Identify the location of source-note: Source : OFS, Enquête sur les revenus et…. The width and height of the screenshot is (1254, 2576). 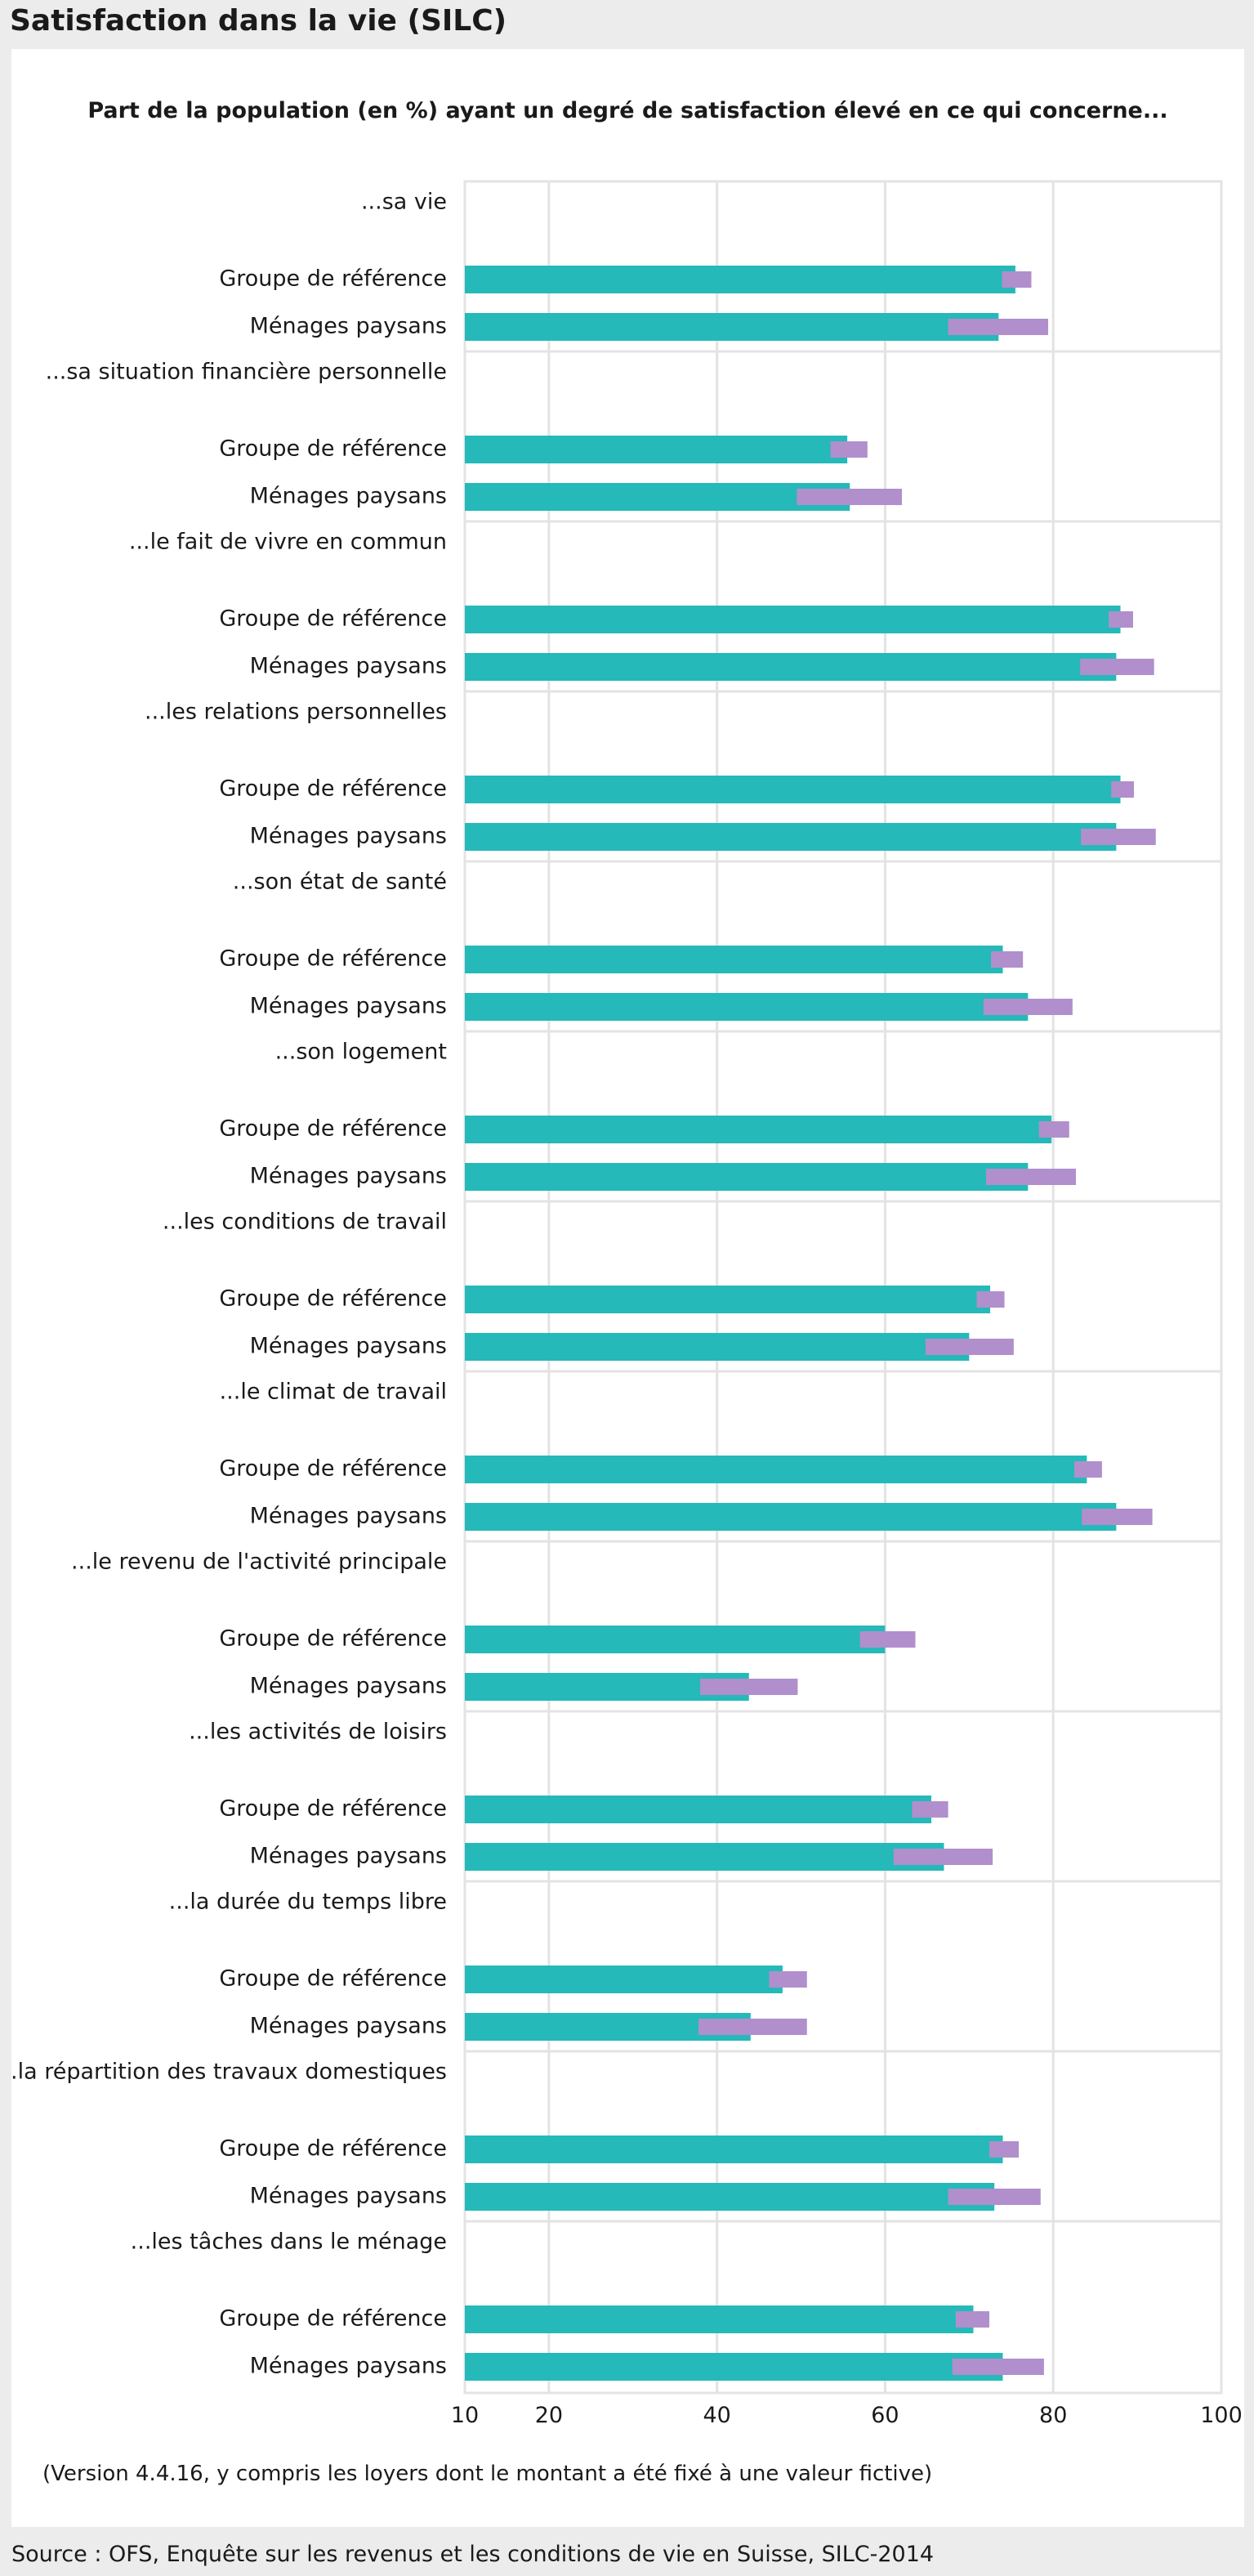
(473, 2554).